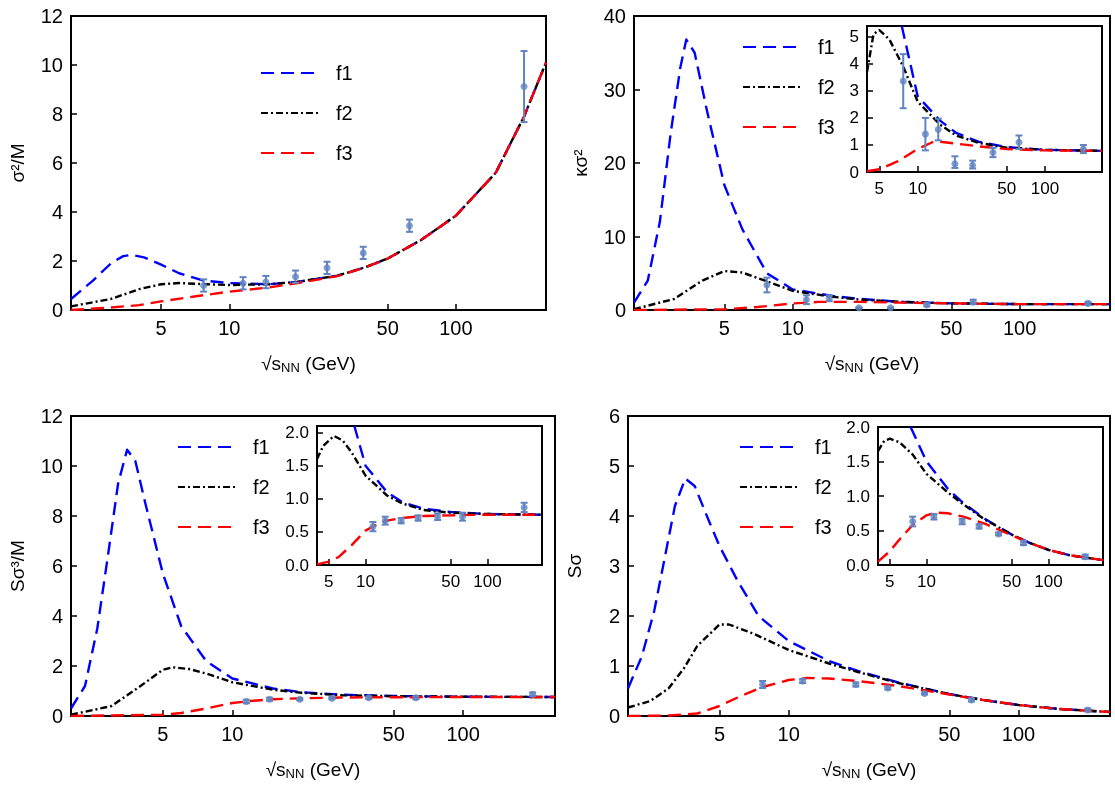  I want to click on y-axis-title: Sσ³/M, so click(17, 566).